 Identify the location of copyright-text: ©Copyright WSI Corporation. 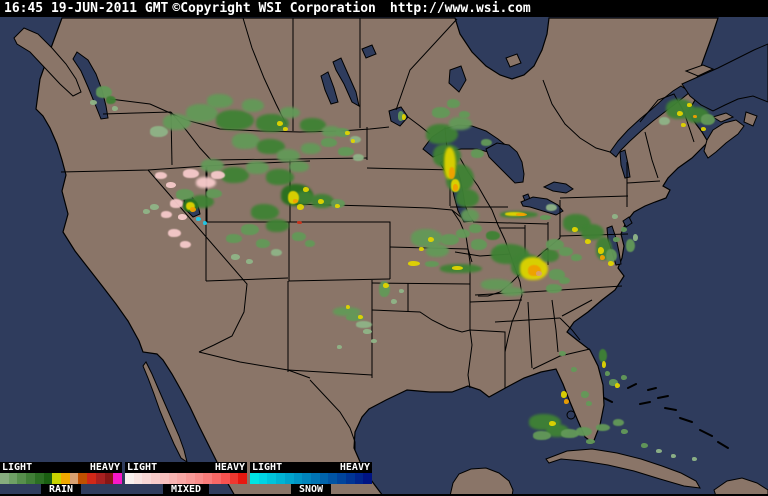
(274, 8).